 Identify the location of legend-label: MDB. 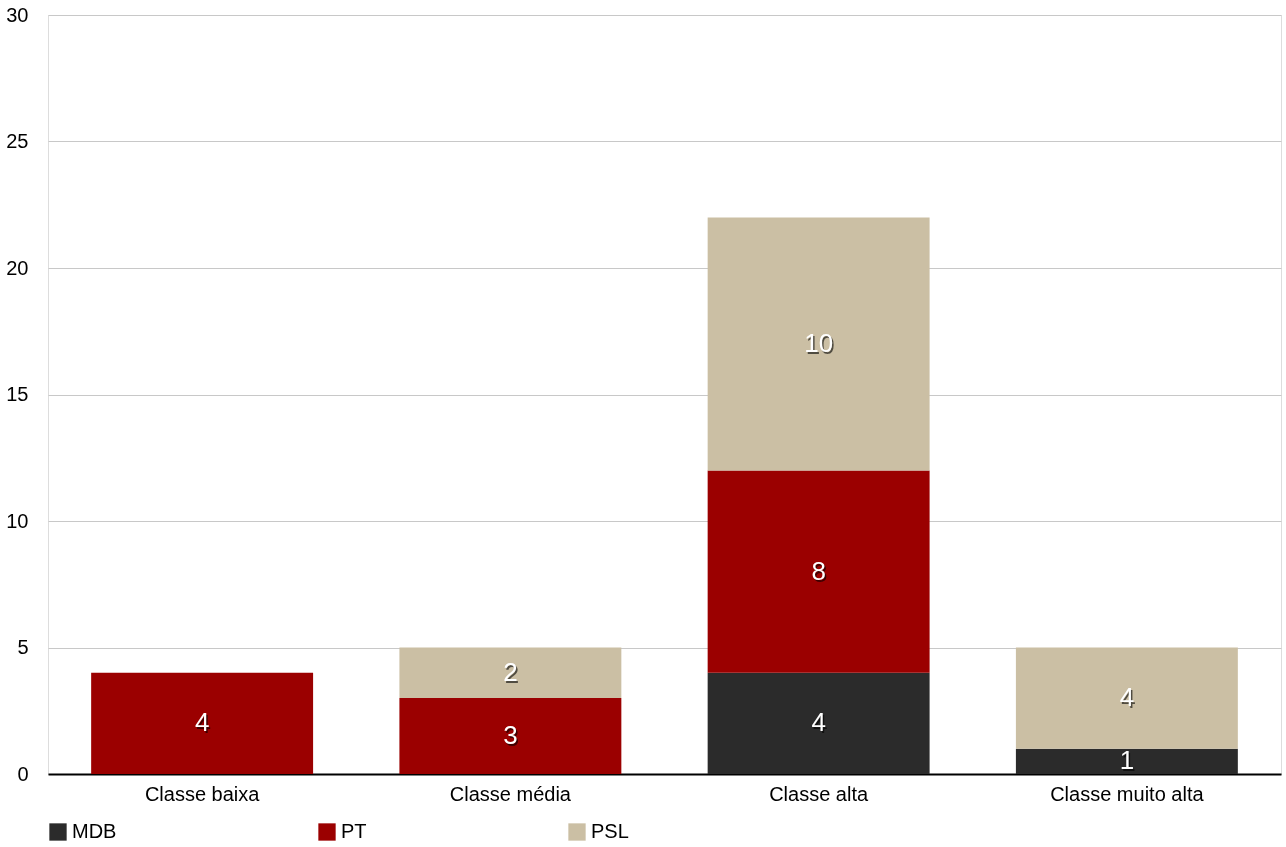
(94, 831).